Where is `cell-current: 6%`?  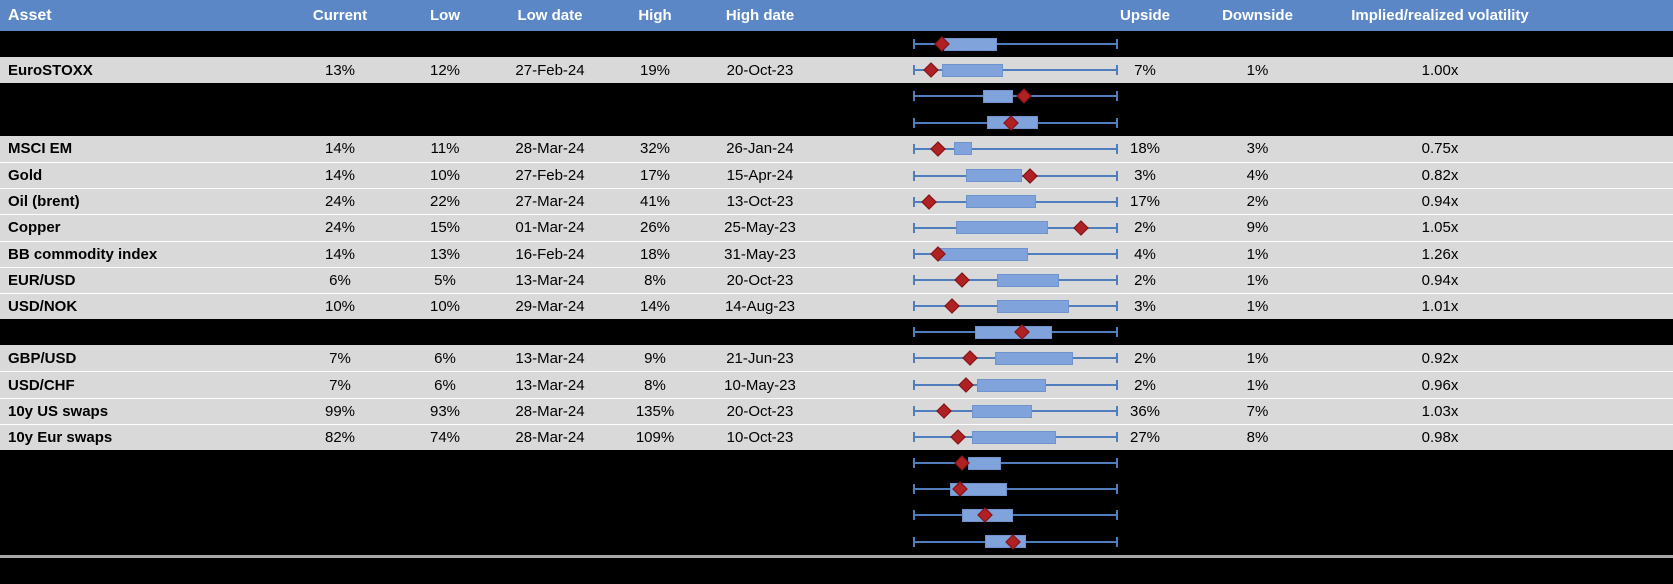
cell-current: 6% is located at coordinates (340, 280).